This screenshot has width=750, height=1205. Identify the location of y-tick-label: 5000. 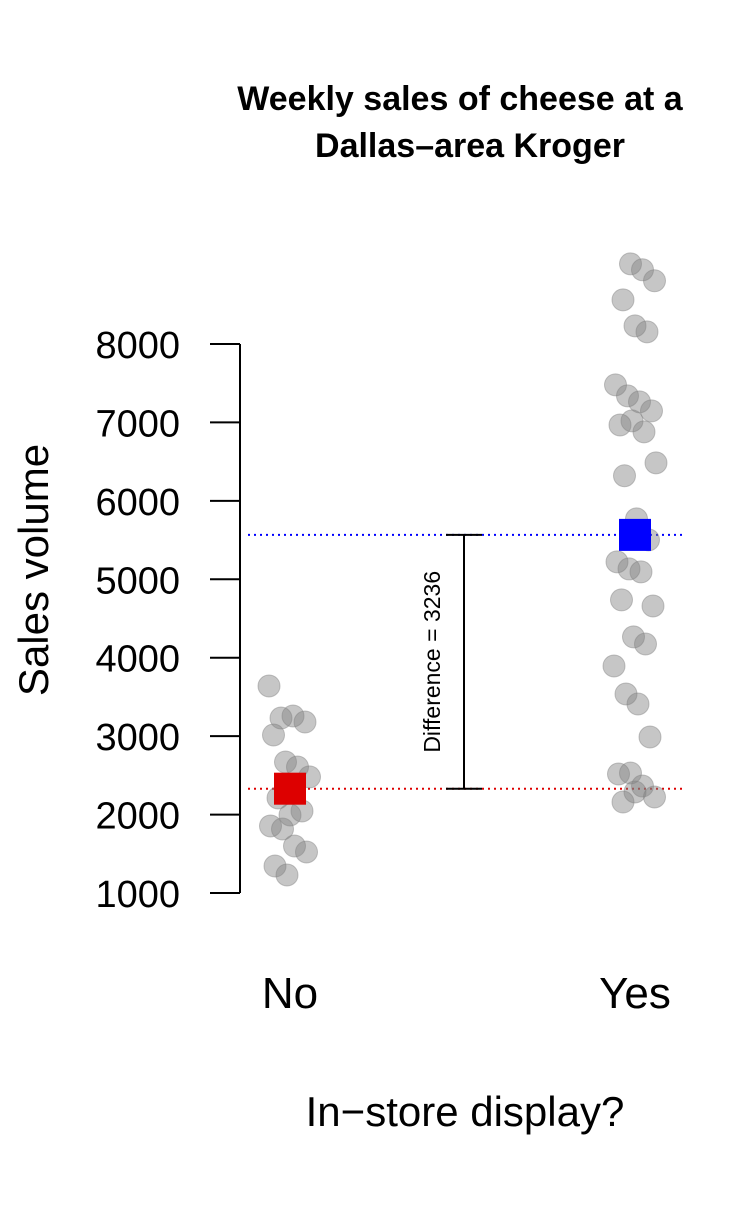
(137, 581).